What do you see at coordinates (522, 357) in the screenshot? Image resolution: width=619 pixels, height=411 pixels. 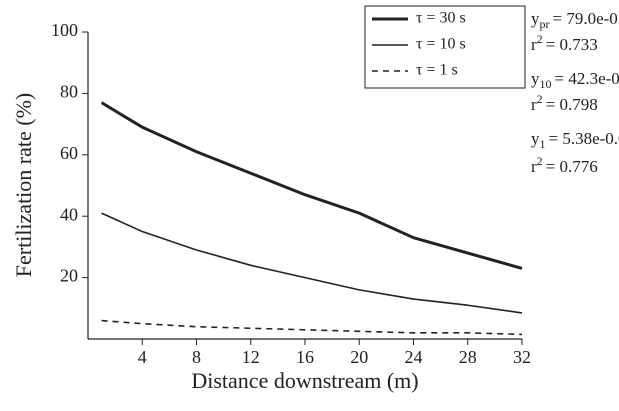 I see `x-tick-label: 32` at bounding box center [522, 357].